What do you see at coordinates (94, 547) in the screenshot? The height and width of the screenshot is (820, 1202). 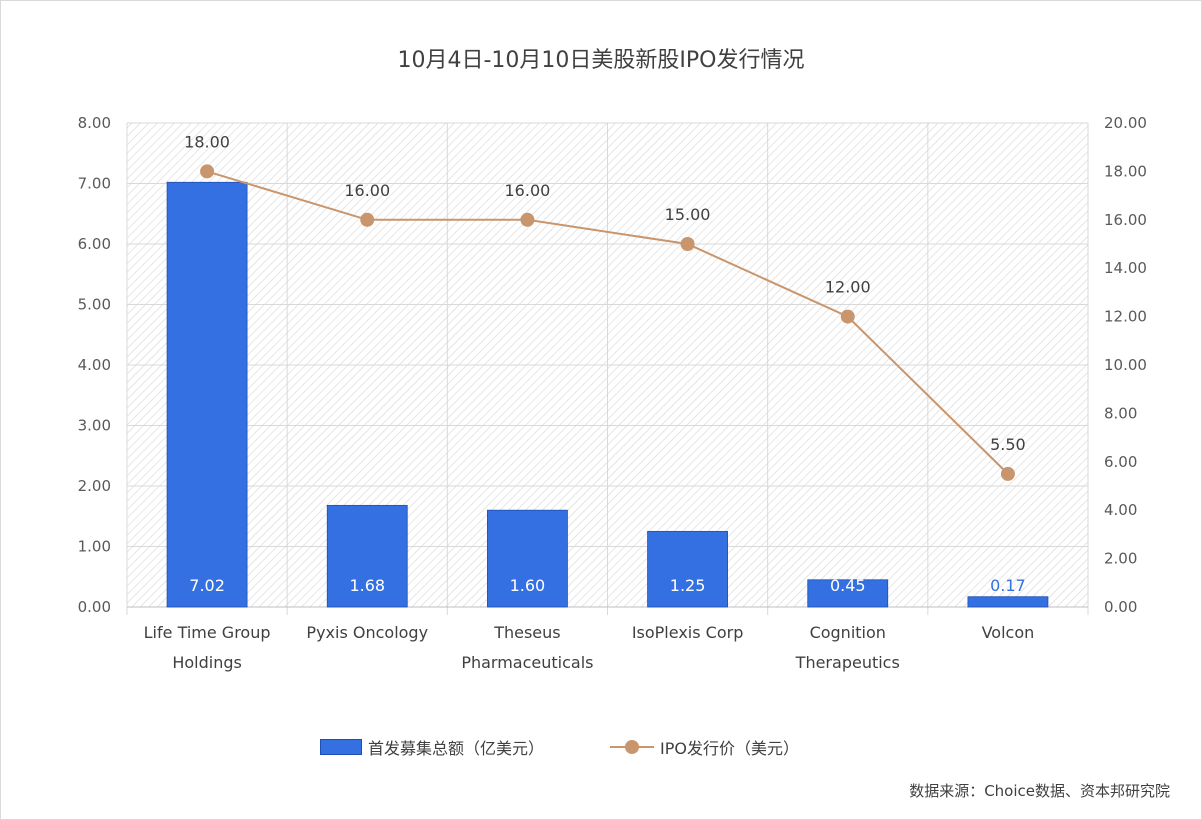 I see `y-left-tick-label: 1.00` at bounding box center [94, 547].